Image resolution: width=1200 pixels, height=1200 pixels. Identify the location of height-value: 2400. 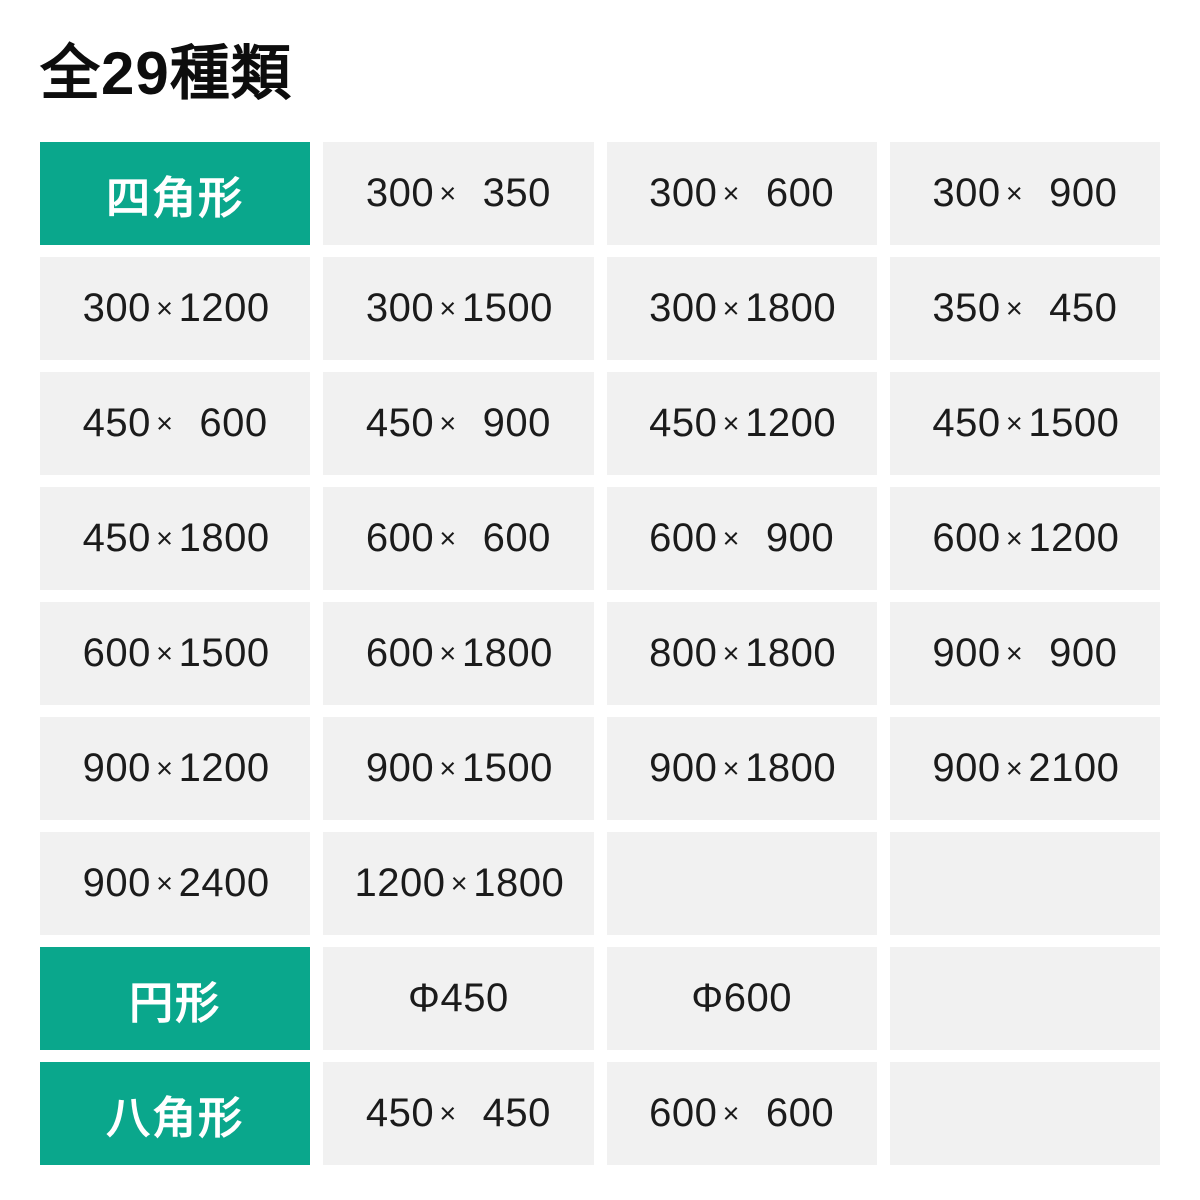
(224, 883).